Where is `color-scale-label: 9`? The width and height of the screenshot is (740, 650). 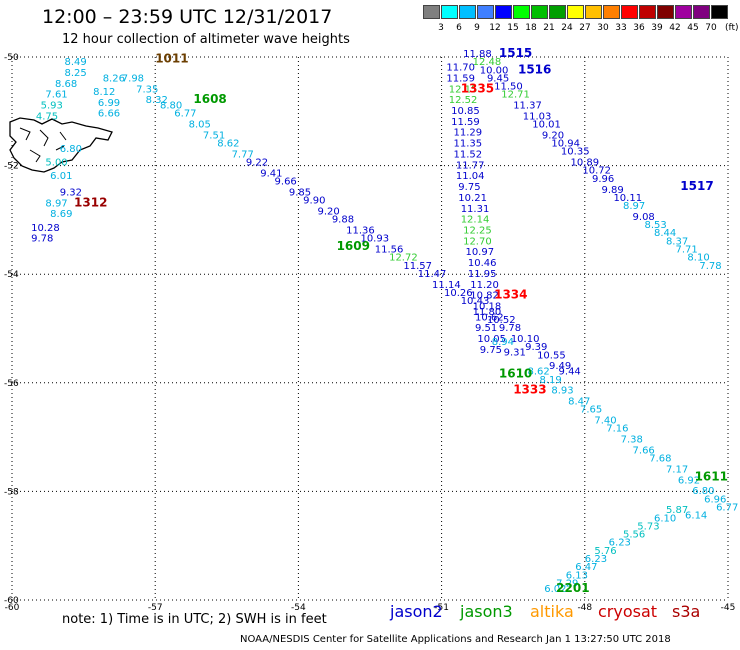 color-scale-label: 9 is located at coordinates (477, 28).